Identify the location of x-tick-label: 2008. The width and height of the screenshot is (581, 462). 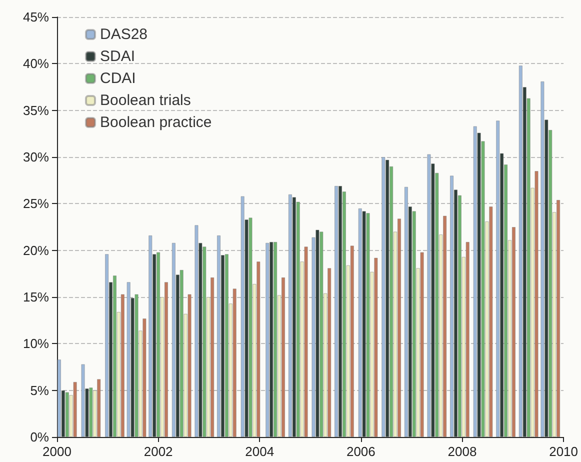
(462, 451).